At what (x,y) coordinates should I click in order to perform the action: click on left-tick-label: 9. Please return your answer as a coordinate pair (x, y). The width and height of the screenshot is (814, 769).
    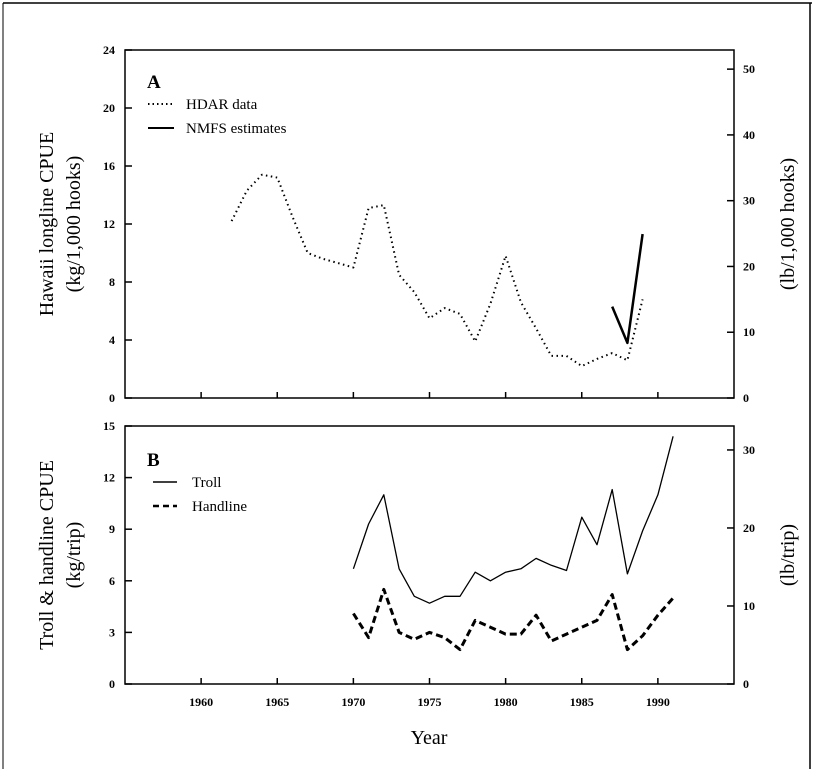
    Looking at the image, I should click on (112, 529).